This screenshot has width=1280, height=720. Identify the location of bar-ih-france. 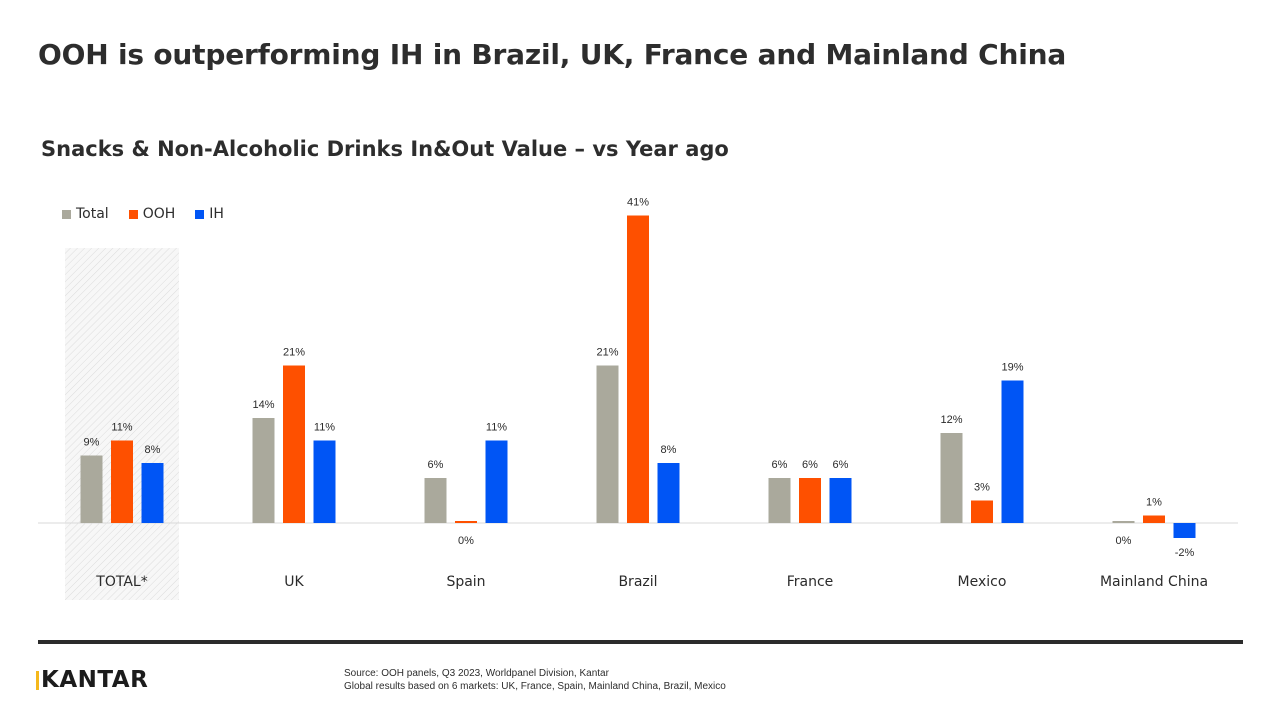
(840, 500).